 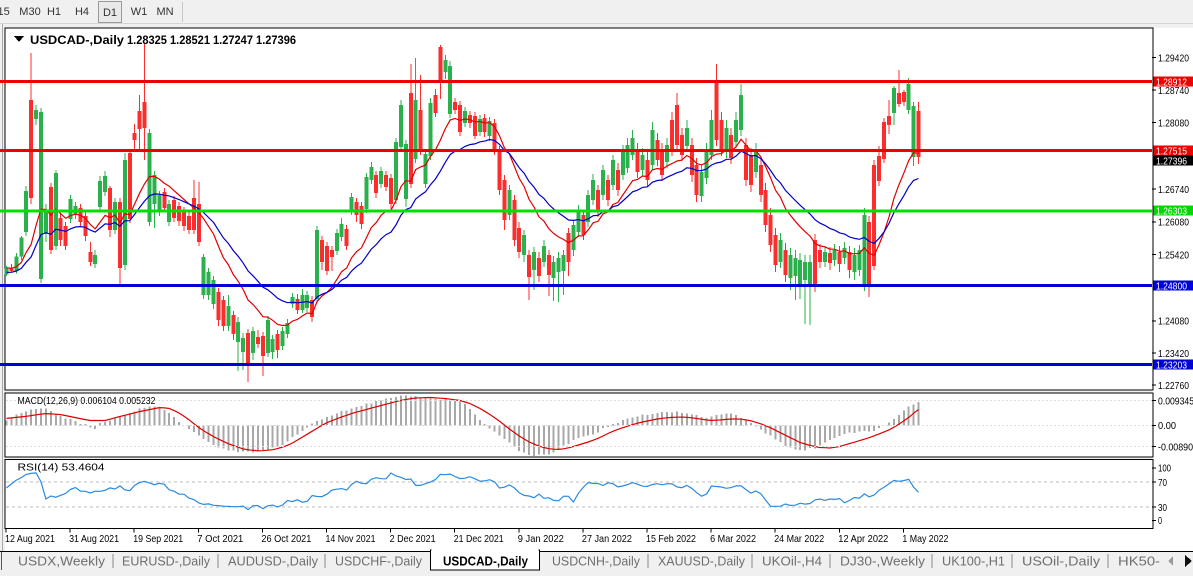 I want to click on svg-text: 27 Jan 2022, so click(x=607, y=539).